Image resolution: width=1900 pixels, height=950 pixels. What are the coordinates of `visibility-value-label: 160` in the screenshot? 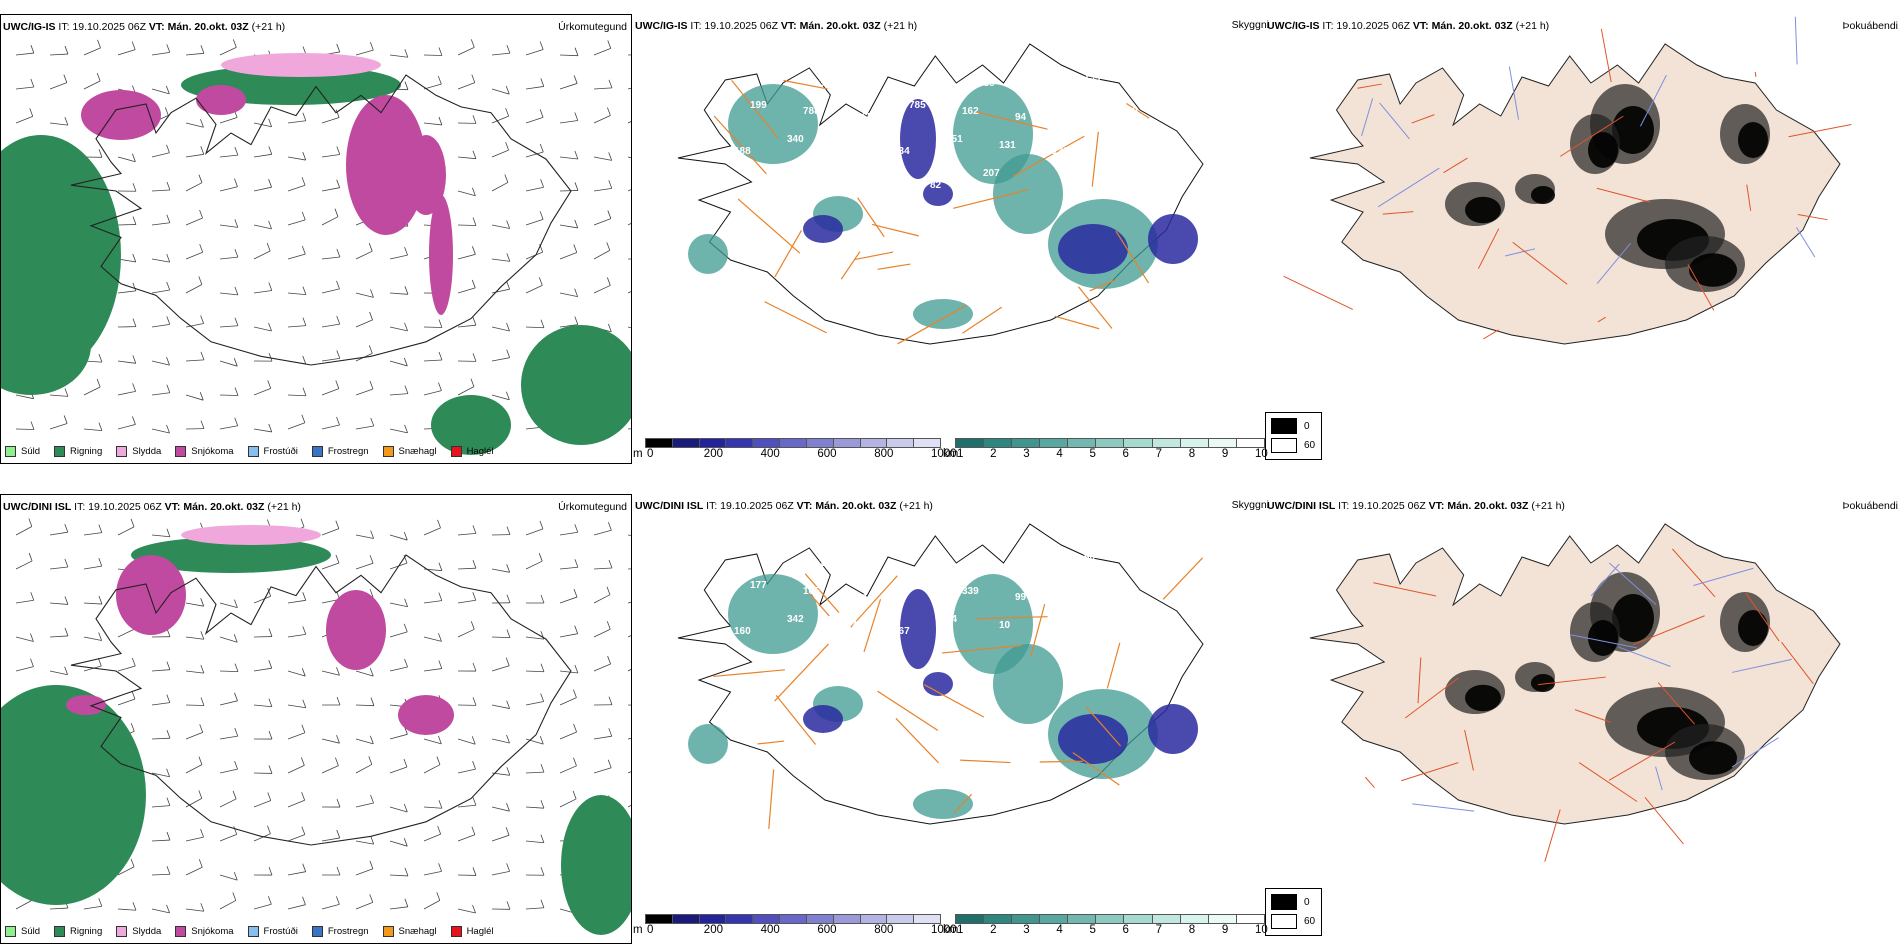 It's located at (742, 631).